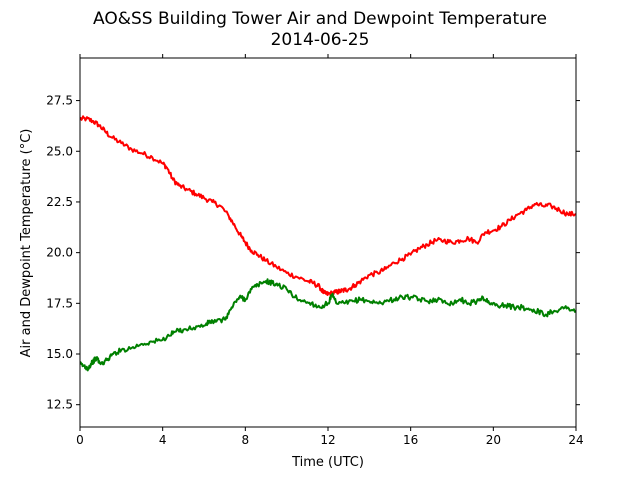 The width and height of the screenshot is (640, 480). I want to click on y-tick-label: 25.0, so click(59, 151).